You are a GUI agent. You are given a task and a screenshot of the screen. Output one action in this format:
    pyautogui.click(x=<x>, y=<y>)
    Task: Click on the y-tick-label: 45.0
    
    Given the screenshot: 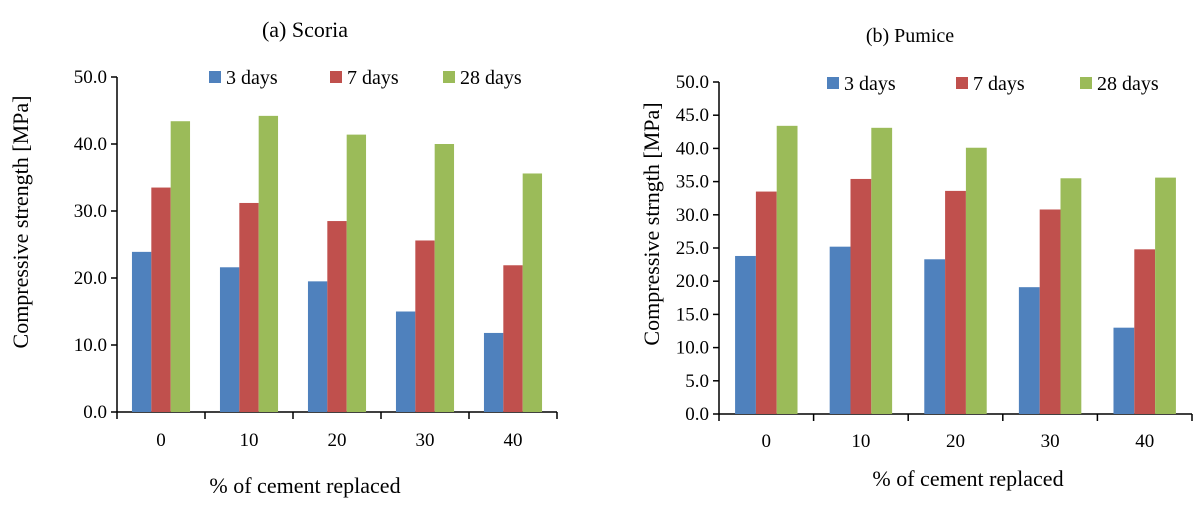 What is the action you would take?
    pyautogui.click(x=692, y=115)
    